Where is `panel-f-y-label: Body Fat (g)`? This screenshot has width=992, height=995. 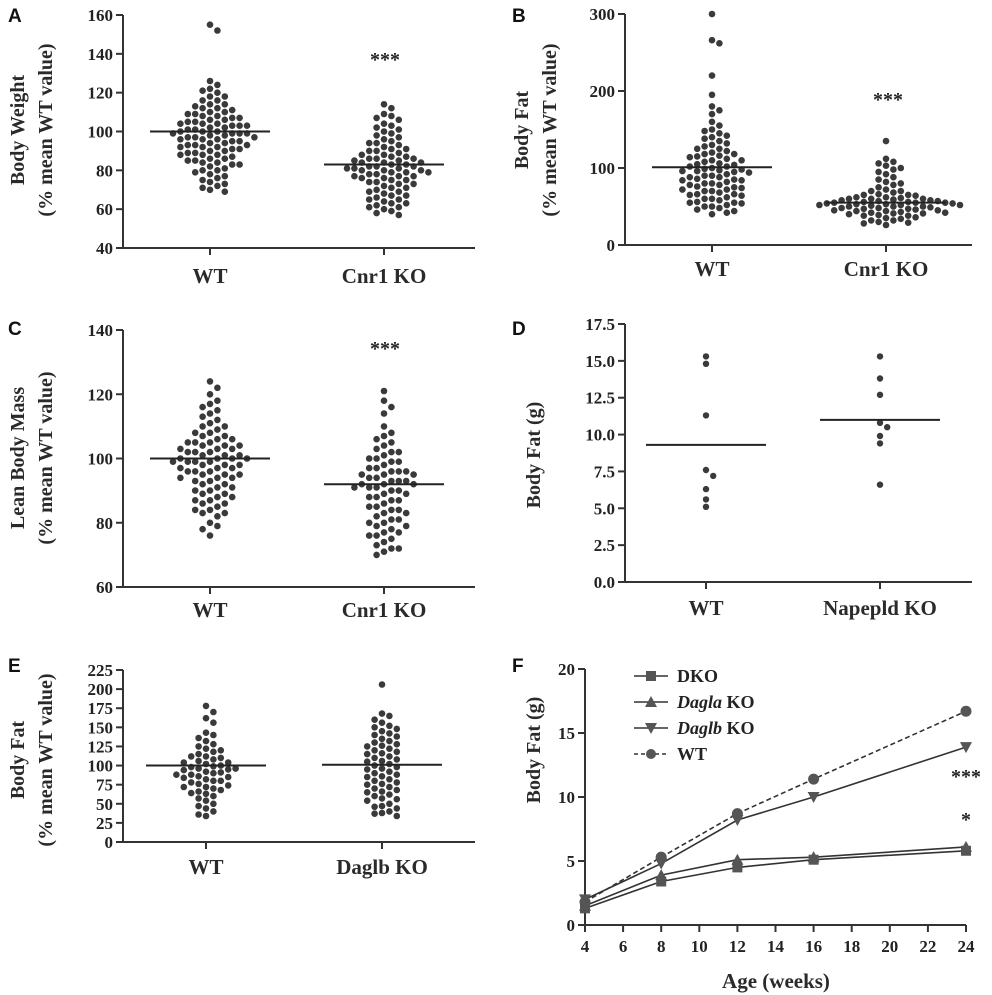 panel-f-y-label: Body Fat (g) is located at coordinates (534, 750).